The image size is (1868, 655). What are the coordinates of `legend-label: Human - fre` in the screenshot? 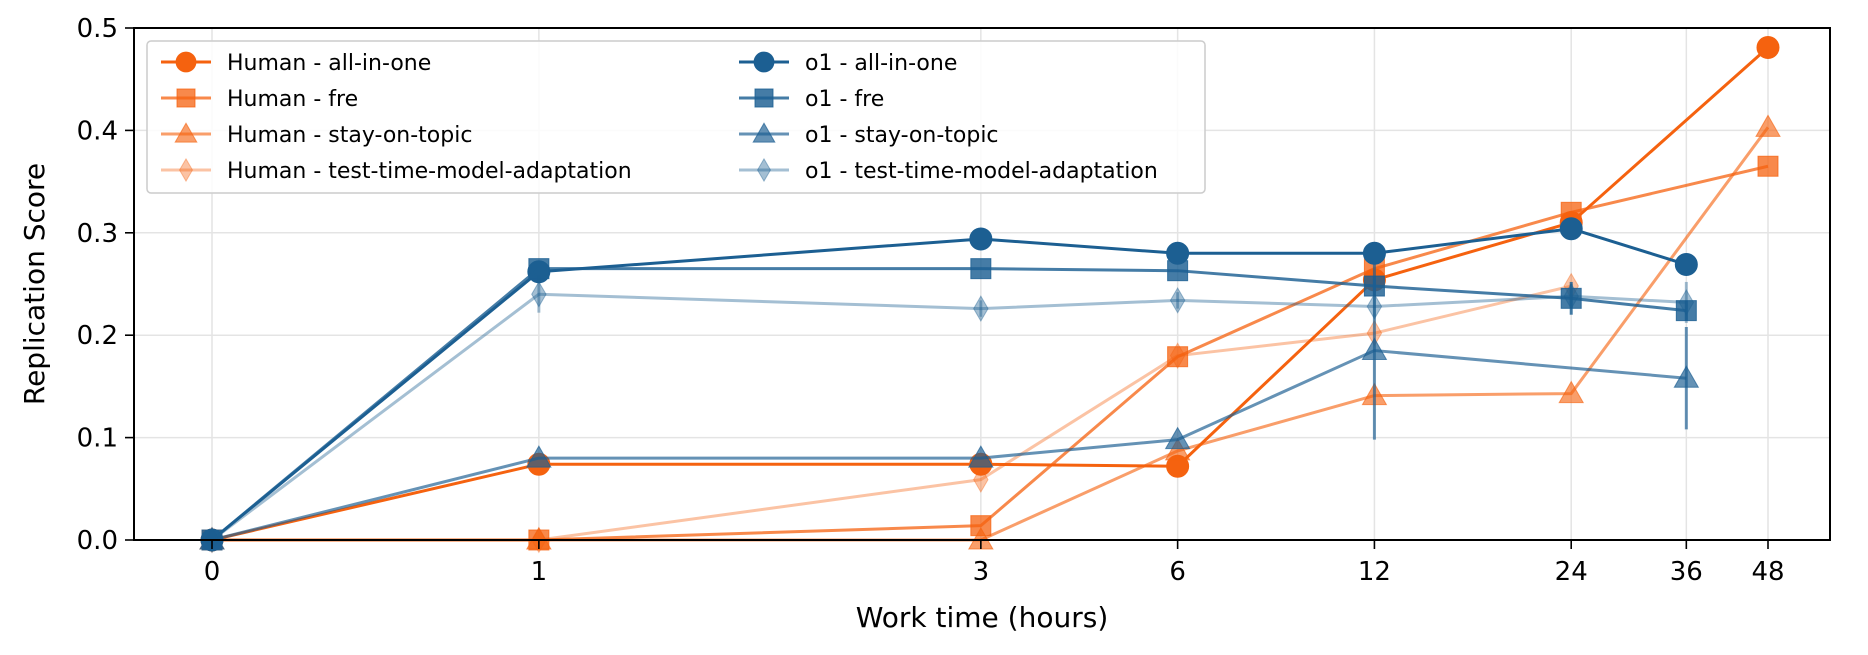 It's located at (292, 99).